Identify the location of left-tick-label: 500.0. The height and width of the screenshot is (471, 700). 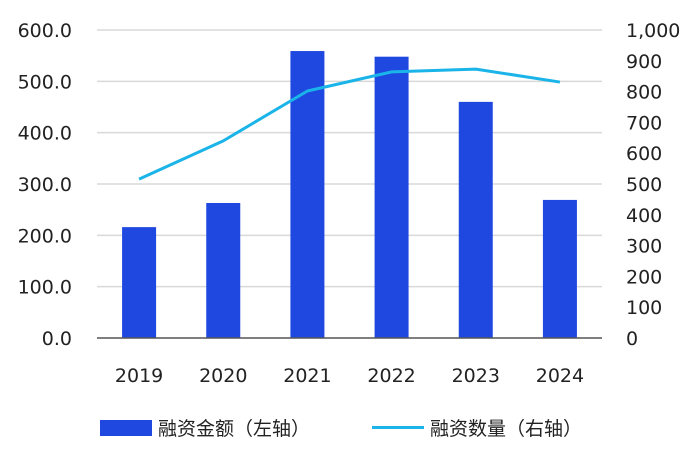
(45, 82).